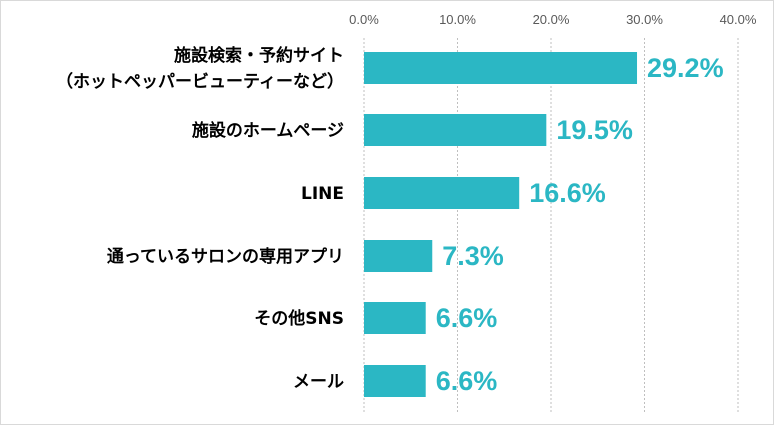 The height and width of the screenshot is (427, 776). I want to click on category-label: 通っているサロンの専用アプリ, so click(225, 256).